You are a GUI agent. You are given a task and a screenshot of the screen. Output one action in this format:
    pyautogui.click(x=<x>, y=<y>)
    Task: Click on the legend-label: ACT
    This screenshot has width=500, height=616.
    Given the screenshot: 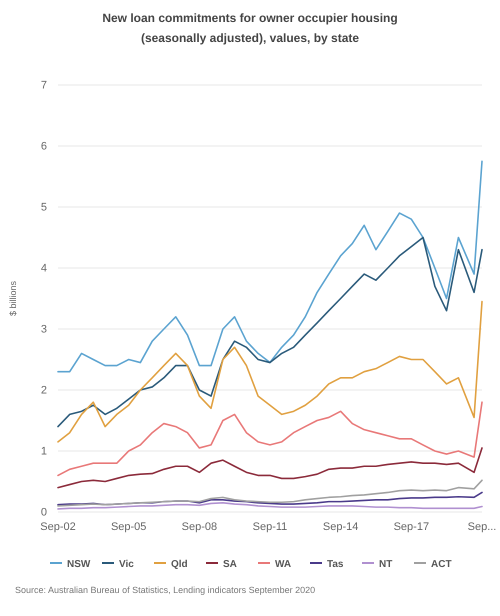 What is the action you would take?
    pyautogui.click(x=441, y=564)
    